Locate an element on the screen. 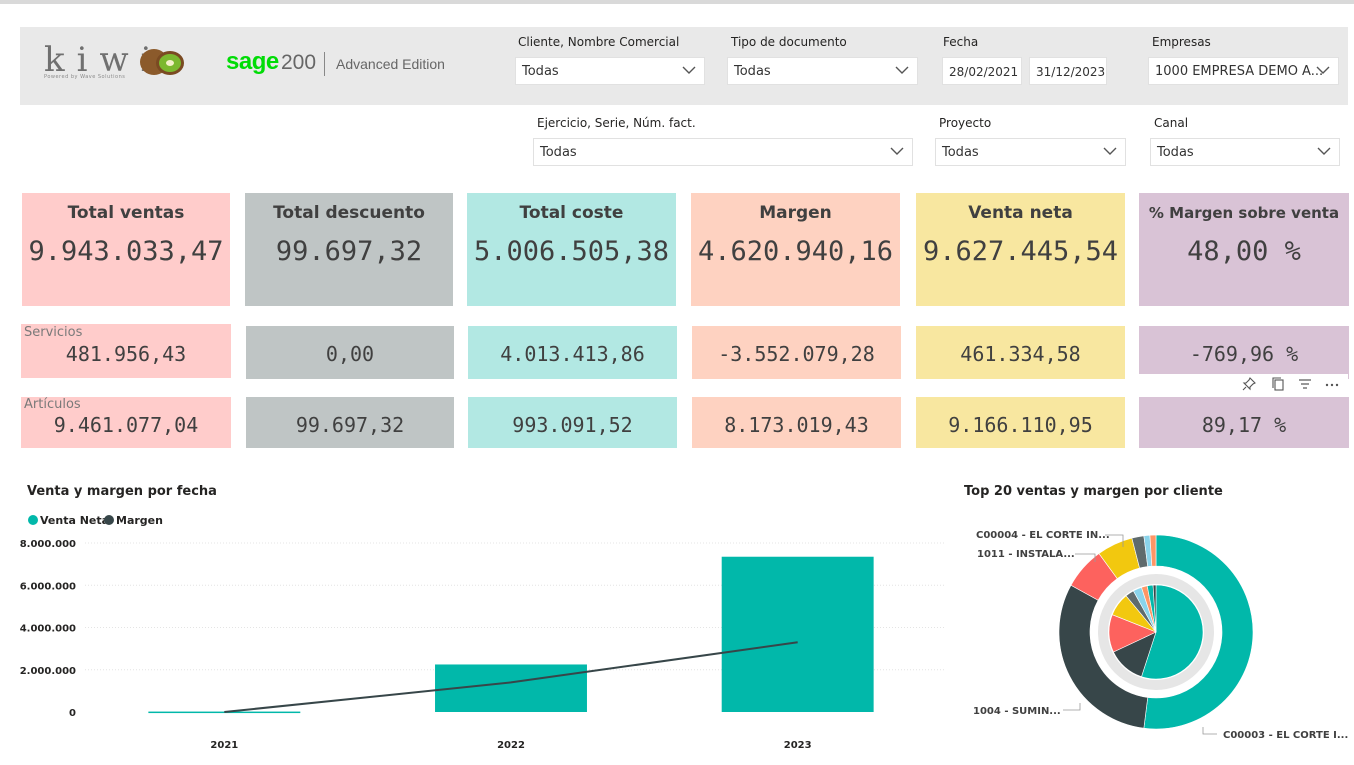  articulos-margen-pct-card: 89,17 % is located at coordinates (1244, 422).